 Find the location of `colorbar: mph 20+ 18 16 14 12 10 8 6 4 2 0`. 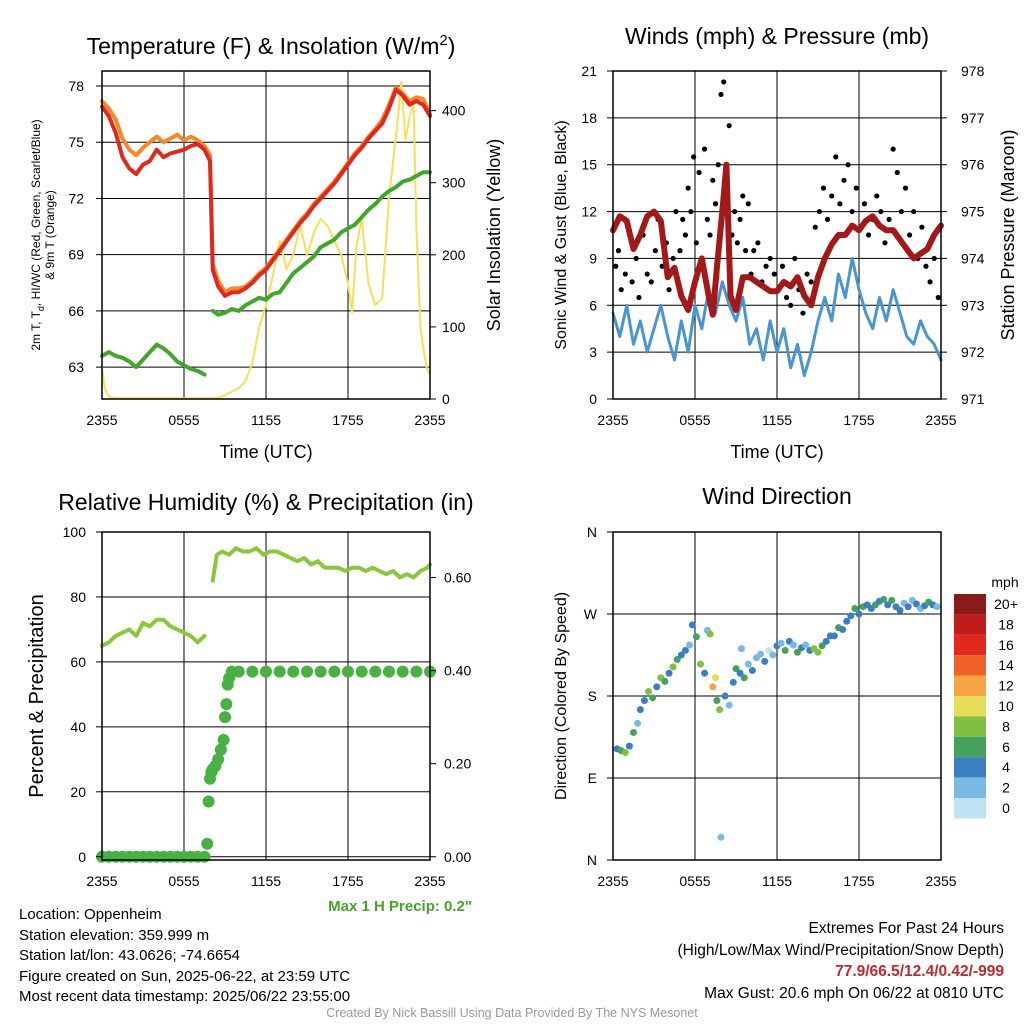

colorbar: mph 20+ 18 16 14 12 10 8 6 4 2 0 is located at coordinates (986, 696).